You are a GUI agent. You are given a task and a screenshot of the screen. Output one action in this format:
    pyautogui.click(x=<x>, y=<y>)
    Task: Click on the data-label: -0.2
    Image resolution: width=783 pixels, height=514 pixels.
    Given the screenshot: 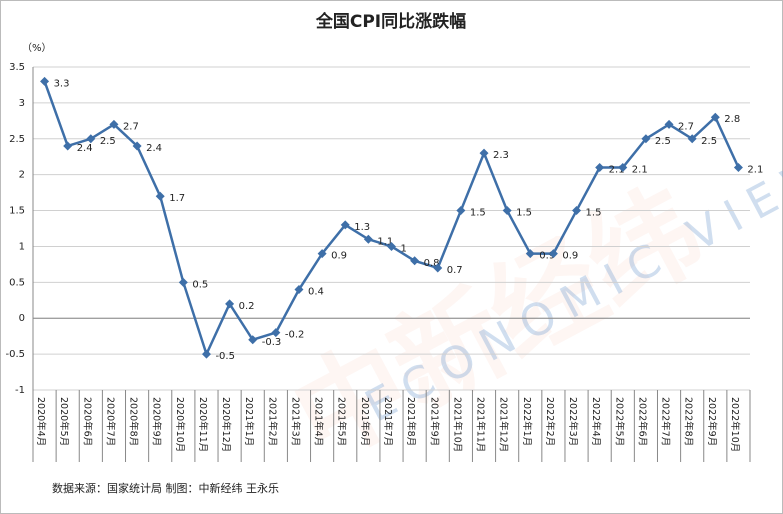 What is the action you would take?
    pyautogui.click(x=295, y=335)
    